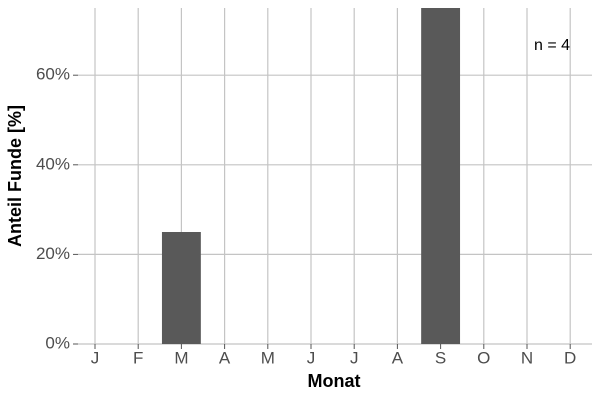 Image resolution: width=600 pixels, height=400 pixels. Describe the element at coordinates (483, 357) in the screenshot. I see `x-tick-label: O` at that location.